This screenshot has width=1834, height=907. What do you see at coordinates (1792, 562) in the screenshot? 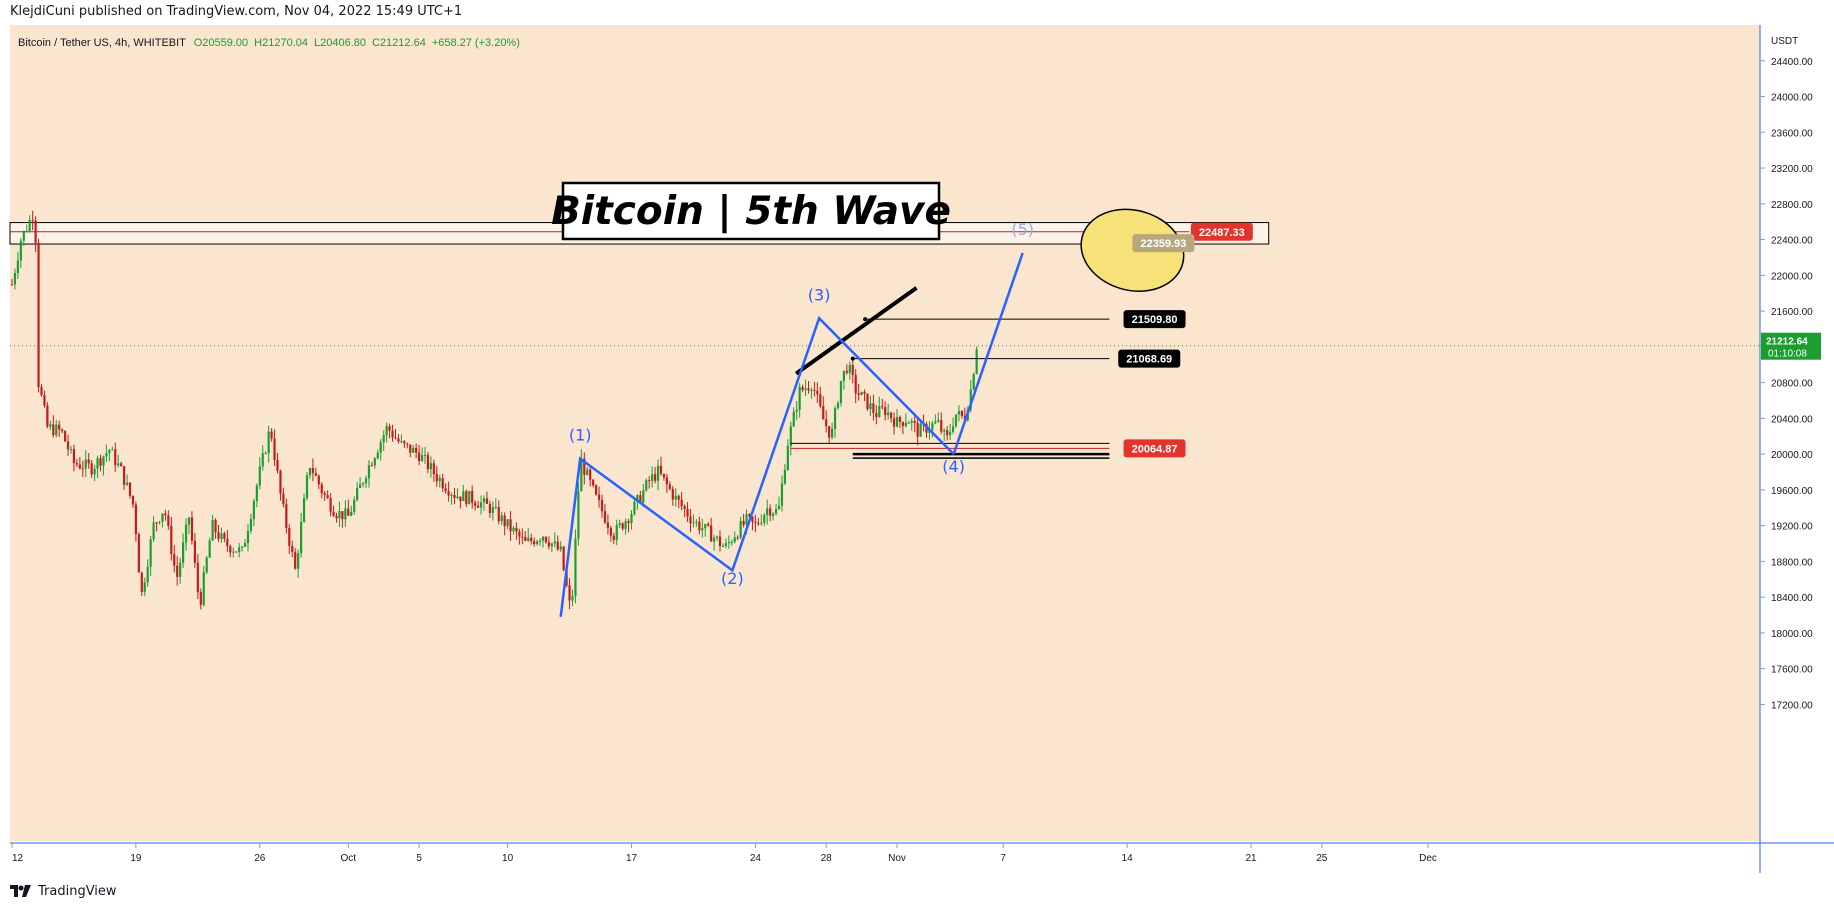
I see `y-tick-label: 18800.00` at bounding box center [1792, 562].